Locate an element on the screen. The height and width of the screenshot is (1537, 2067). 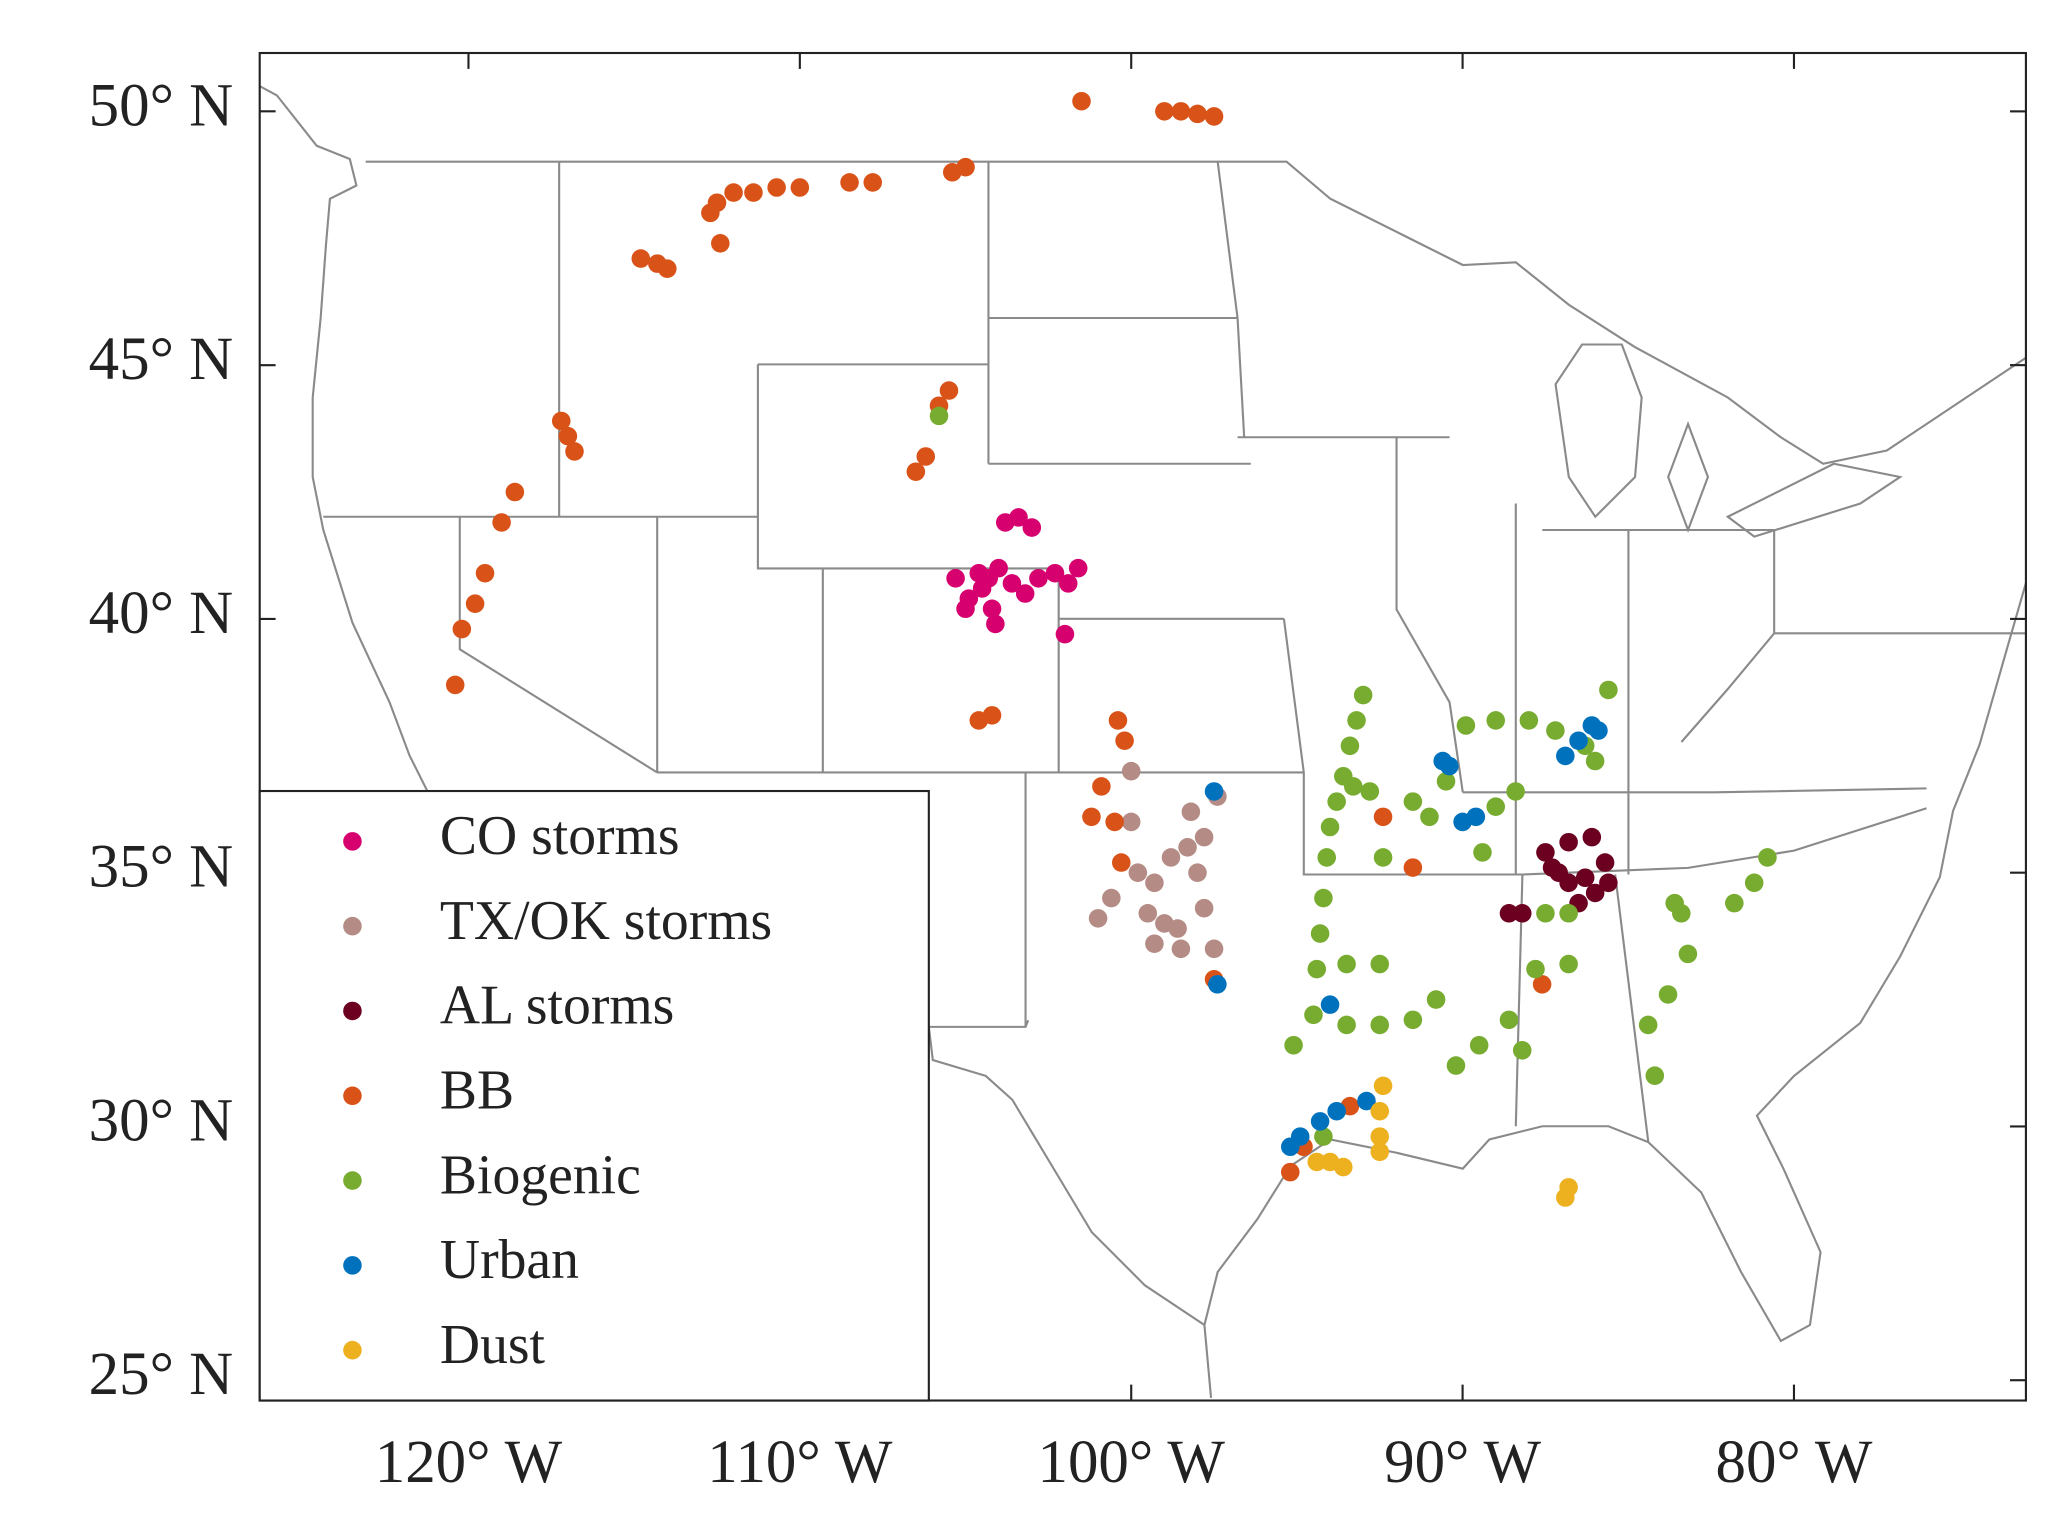
legend-label: Biogenic is located at coordinates (540, 1175).